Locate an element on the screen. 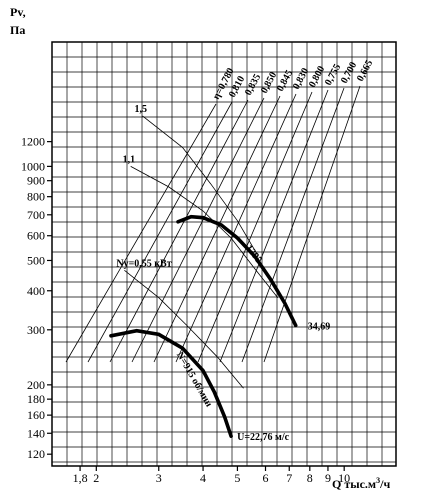  x-tick-label: 9 is located at coordinates (328, 478).